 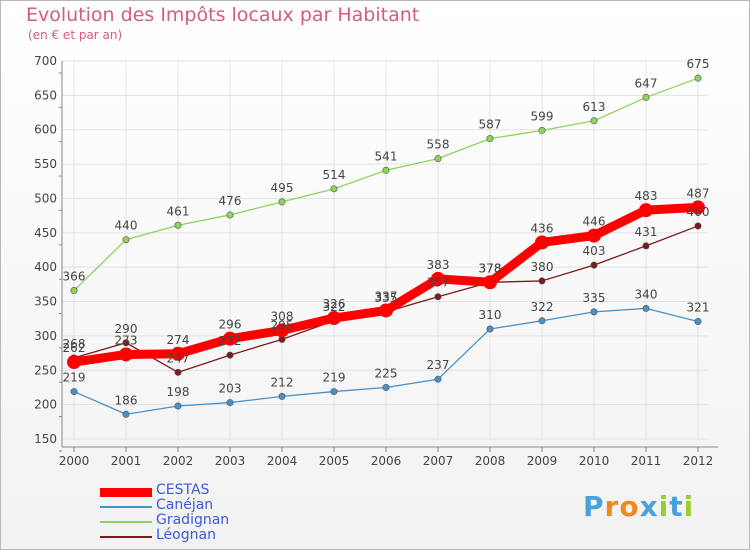 I want to click on x-tick-label: 2007, so click(x=438, y=461).